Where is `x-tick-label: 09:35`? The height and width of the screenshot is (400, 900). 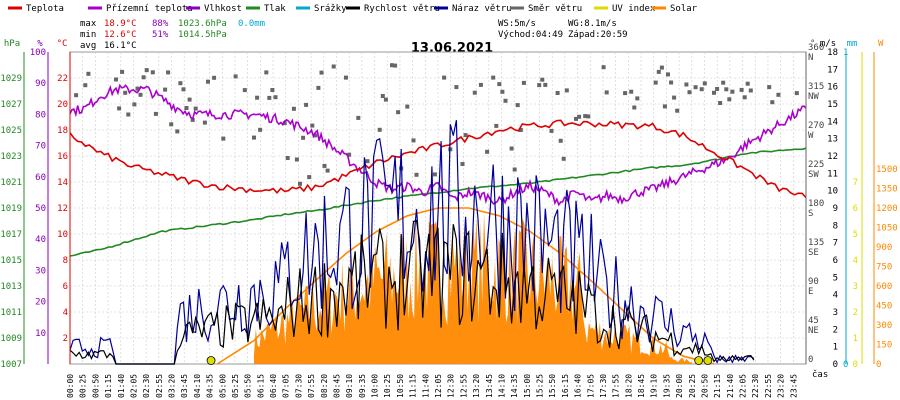
x-tick-label: 09:35 is located at coordinates (362, 386).